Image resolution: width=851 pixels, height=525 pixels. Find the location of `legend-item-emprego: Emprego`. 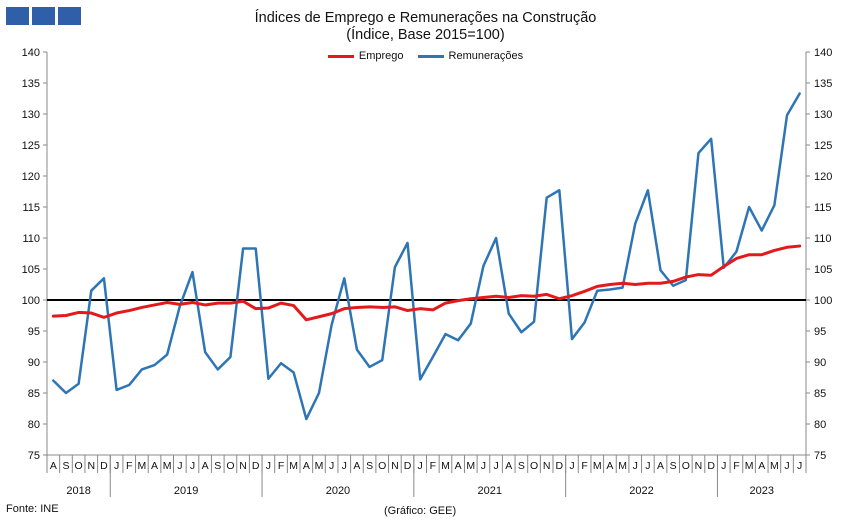

legend-item-emprego: Emprego is located at coordinates (365, 56).